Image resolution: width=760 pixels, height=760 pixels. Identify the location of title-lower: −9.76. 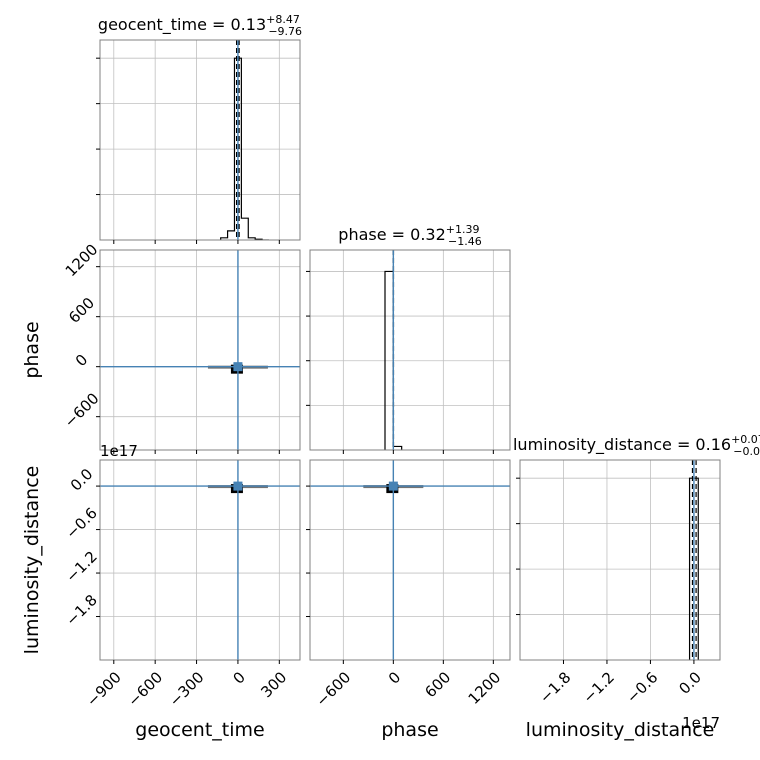
(285, 31).